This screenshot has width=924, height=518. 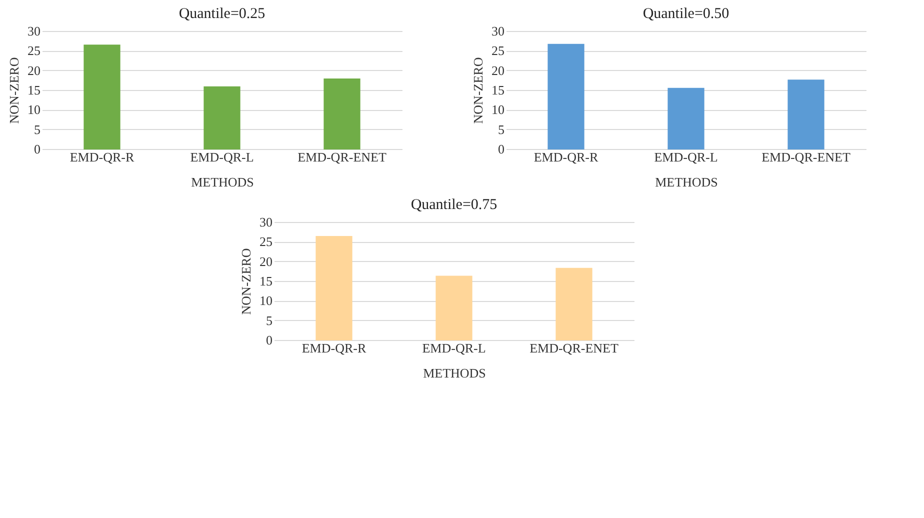 I want to click on chart-title: Quantile=0.50, so click(x=686, y=14).